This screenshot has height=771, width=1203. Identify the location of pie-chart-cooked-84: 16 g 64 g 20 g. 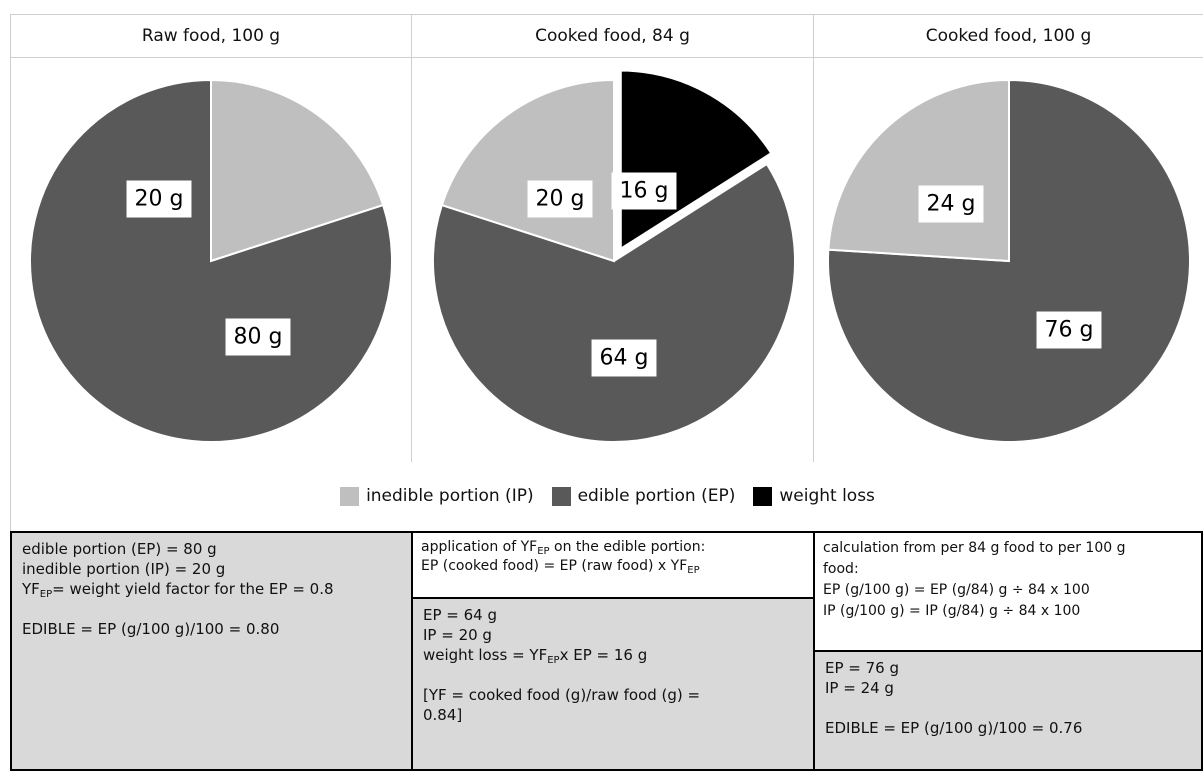
(614, 255).